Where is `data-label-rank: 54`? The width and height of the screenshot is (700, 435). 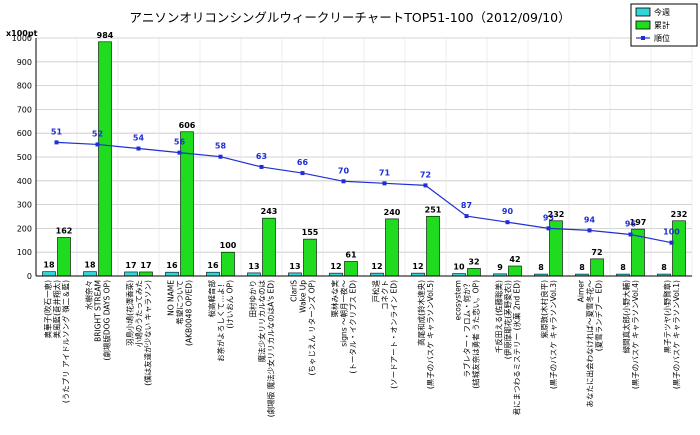 data-label-rank: 54 is located at coordinates (139, 138).